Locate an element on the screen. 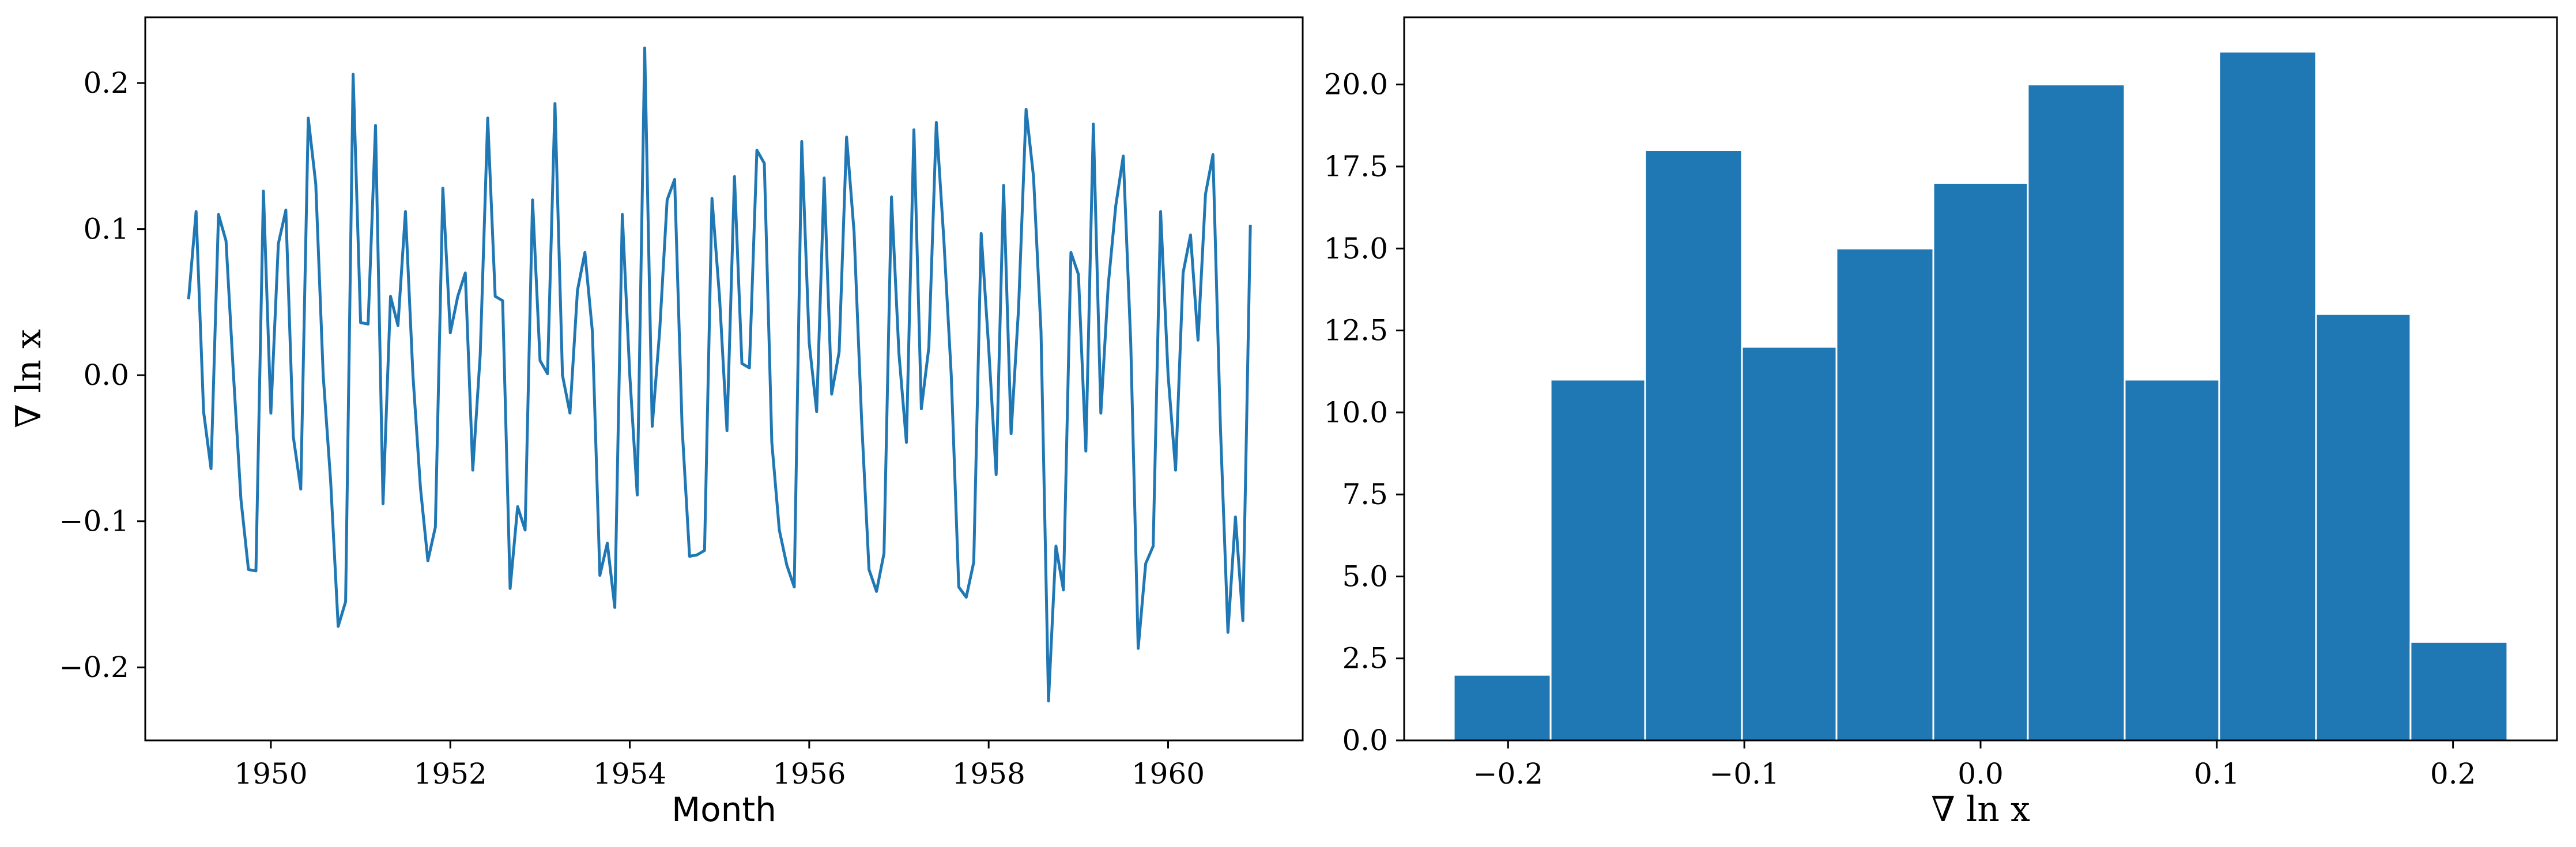 This screenshot has height=847, width=2576. time-series-x-tick-label: 1950 is located at coordinates (270, 774).